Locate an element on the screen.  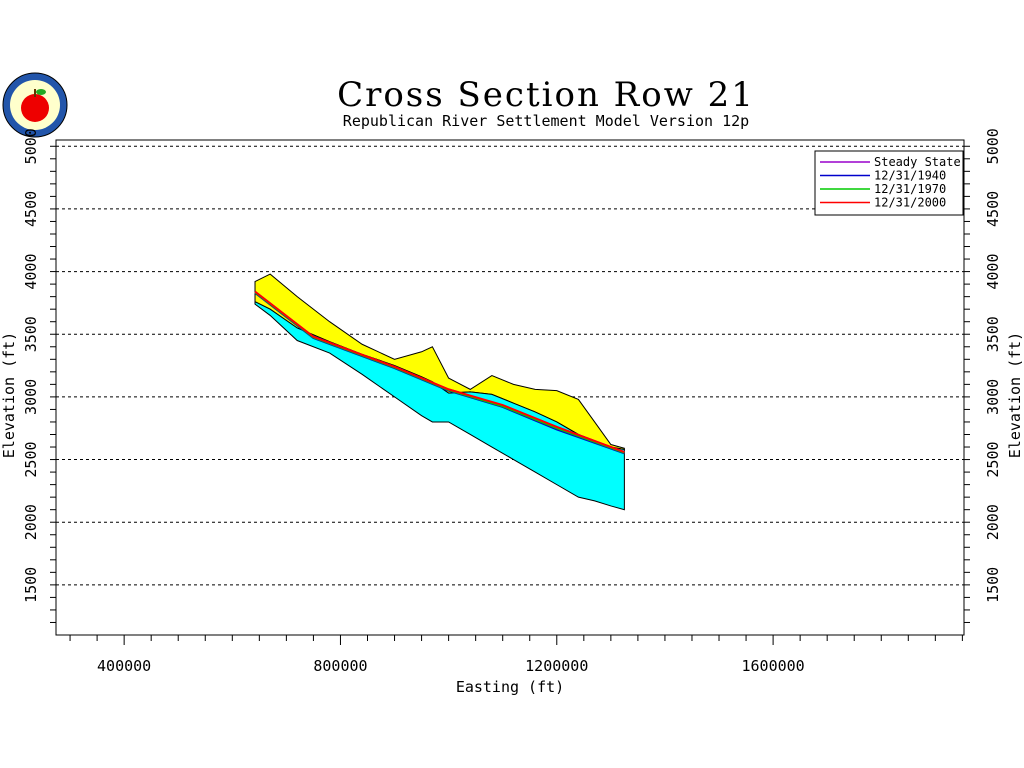
x-tick-1600000: 1600000 is located at coordinates (772, 666).